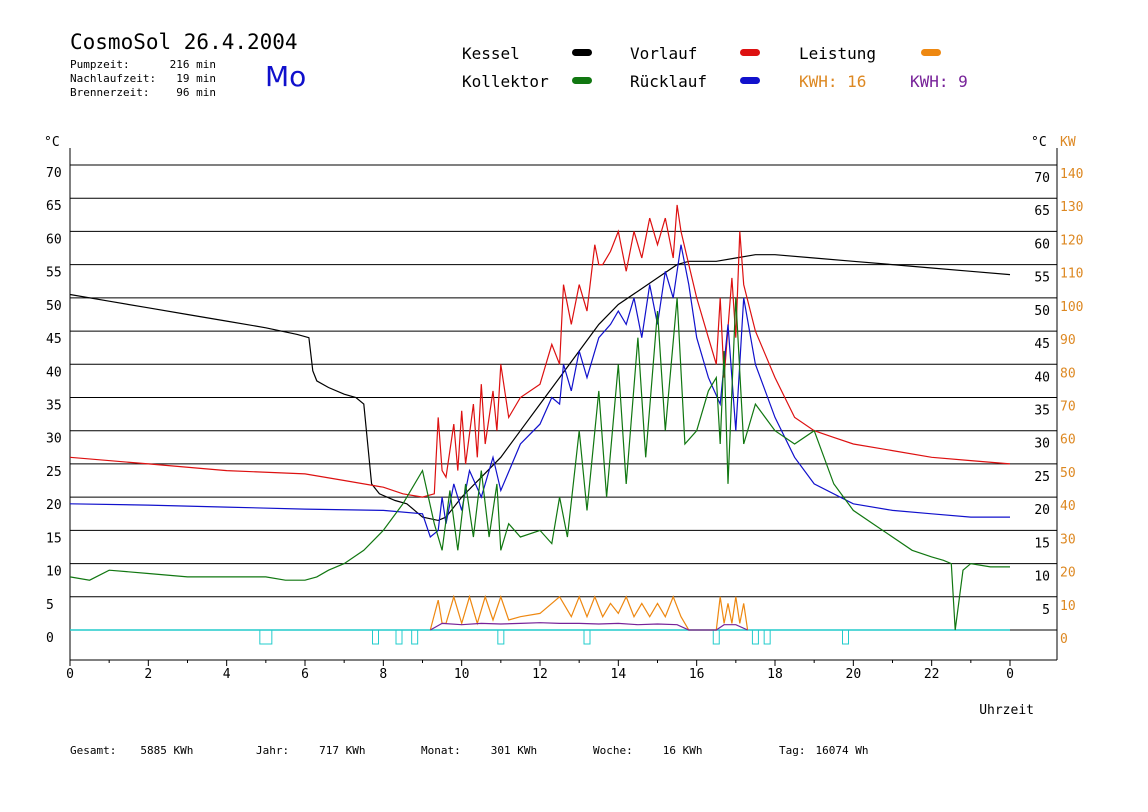 The width and height of the screenshot is (1148, 812). Describe the element at coordinates (1046, 610) in the screenshot. I see `y-tick-label-right: 5` at that location.